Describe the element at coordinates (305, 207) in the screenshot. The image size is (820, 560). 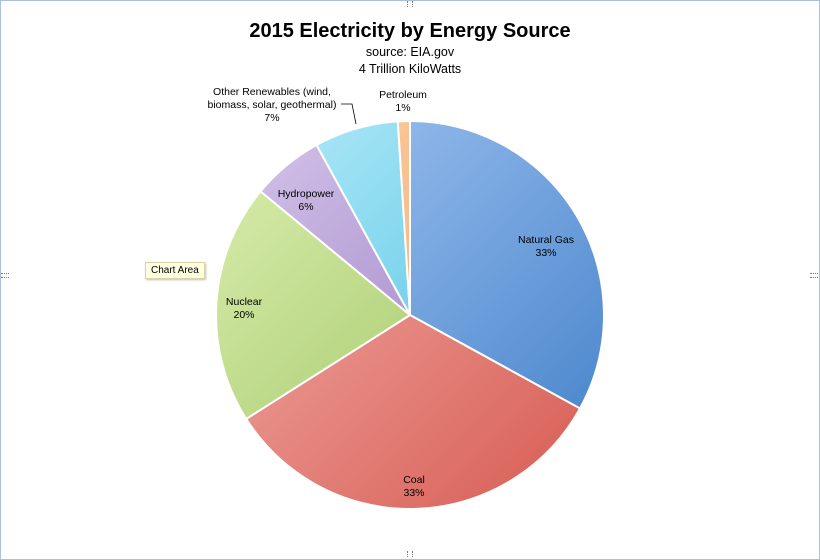
I see `data-label-value-hydropower: 6%` at that location.